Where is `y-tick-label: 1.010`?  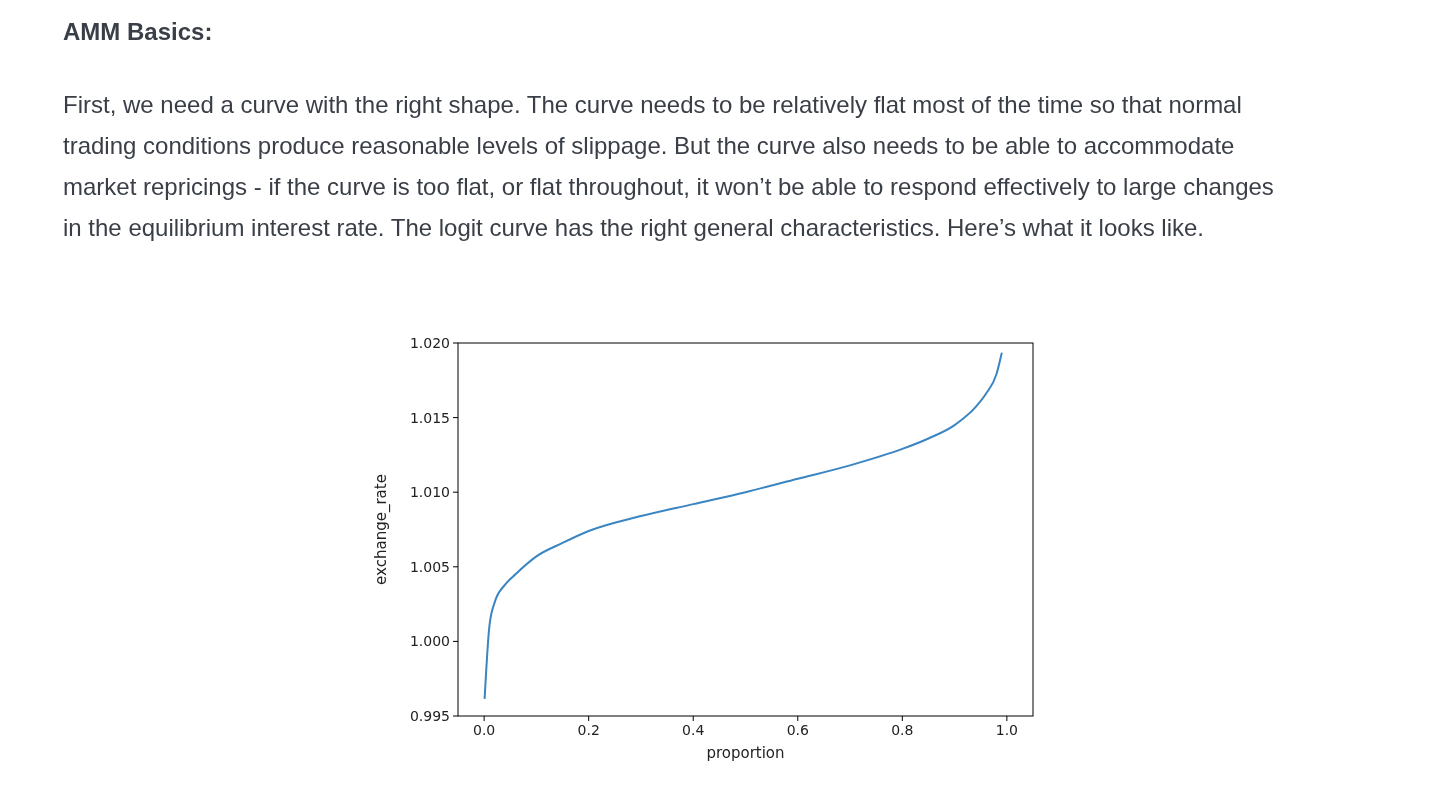
y-tick-label: 1.010 is located at coordinates (429, 492).